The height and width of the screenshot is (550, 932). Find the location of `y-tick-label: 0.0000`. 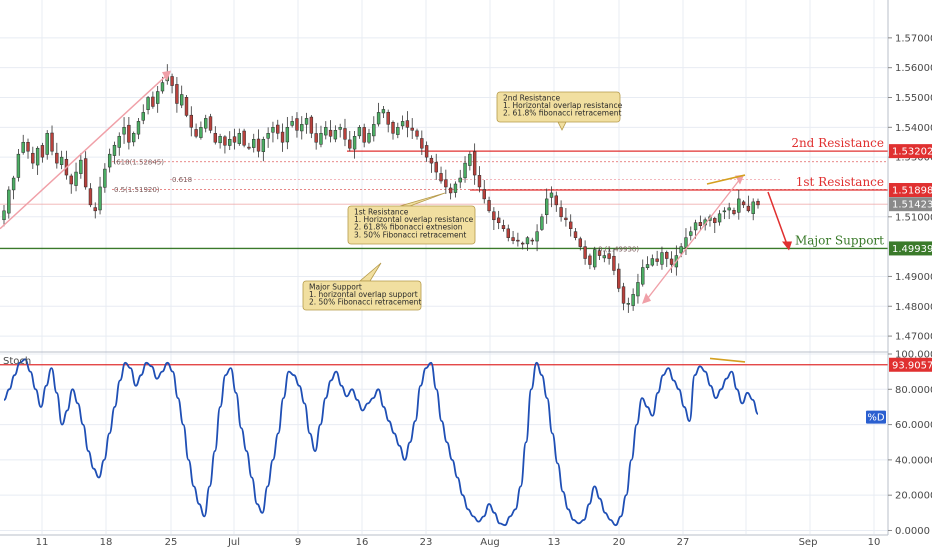

y-tick-label: 0.0000 is located at coordinates (912, 531).